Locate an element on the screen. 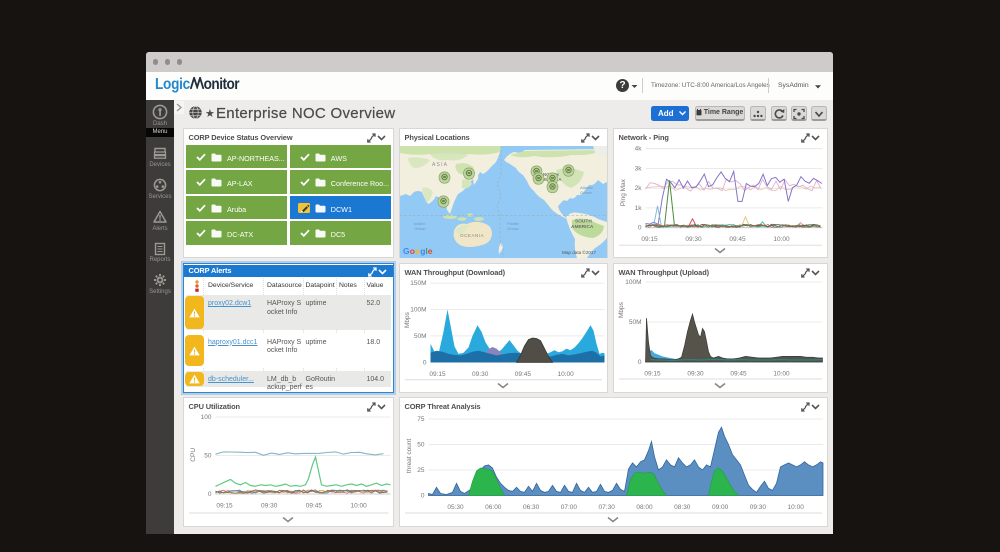  svg-text: 25 is located at coordinates (421, 470).